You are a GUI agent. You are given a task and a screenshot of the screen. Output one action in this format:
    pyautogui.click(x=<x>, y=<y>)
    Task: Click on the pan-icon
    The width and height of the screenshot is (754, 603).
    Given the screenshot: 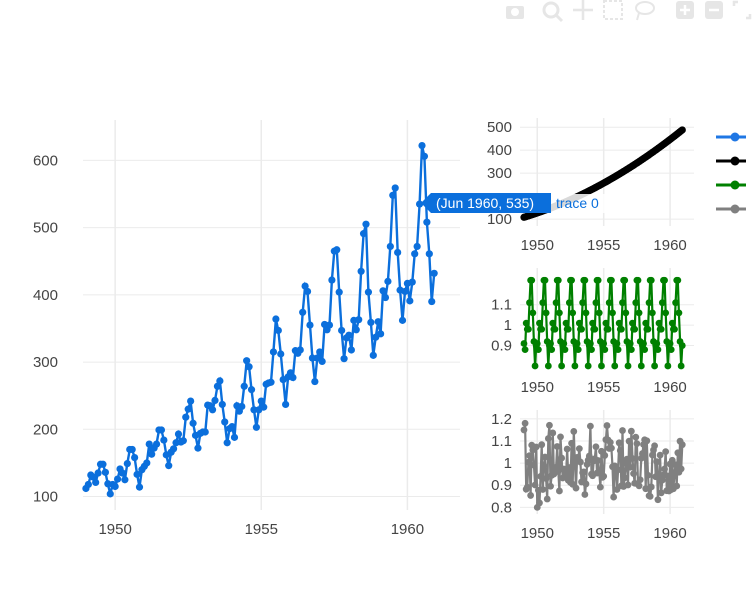 What is the action you would take?
    pyautogui.click(x=583, y=10)
    